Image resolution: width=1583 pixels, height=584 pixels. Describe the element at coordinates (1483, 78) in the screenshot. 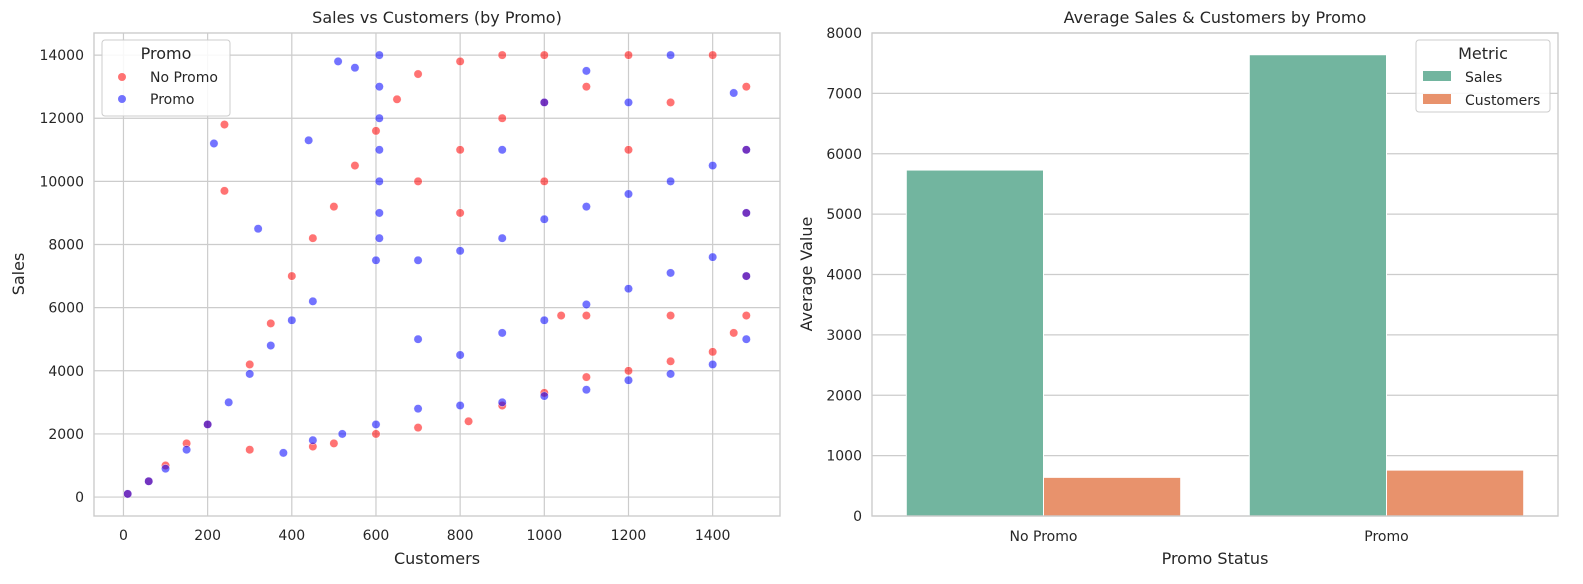

I see `bar-legend-label-sales: Sales` at that location.